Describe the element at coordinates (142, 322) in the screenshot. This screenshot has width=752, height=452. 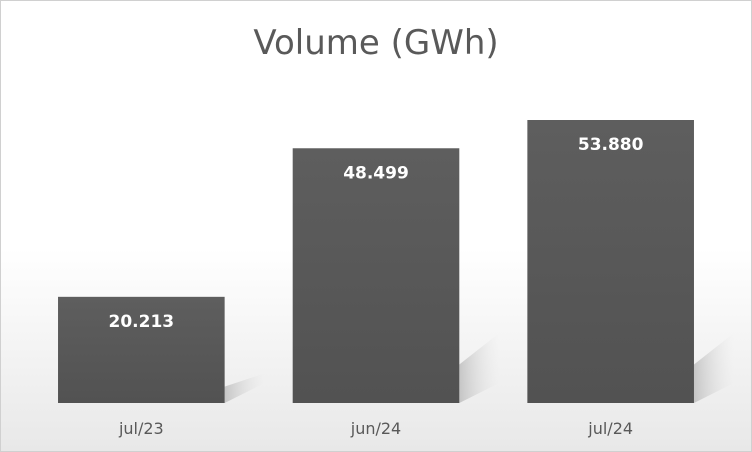
I see `data-label: 20.213` at that location.